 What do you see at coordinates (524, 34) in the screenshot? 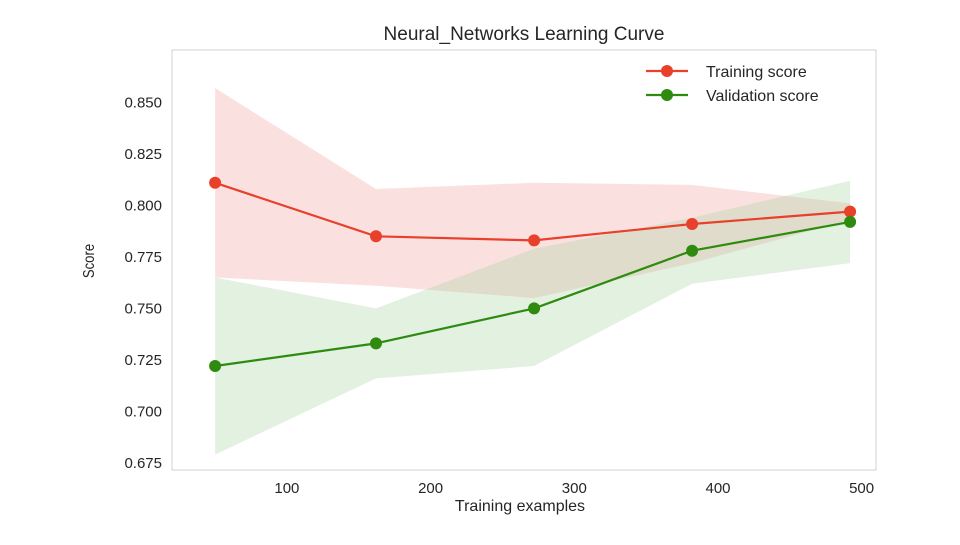
I see `chart-title: Neural_Networks Learning Curve` at bounding box center [524, 34].